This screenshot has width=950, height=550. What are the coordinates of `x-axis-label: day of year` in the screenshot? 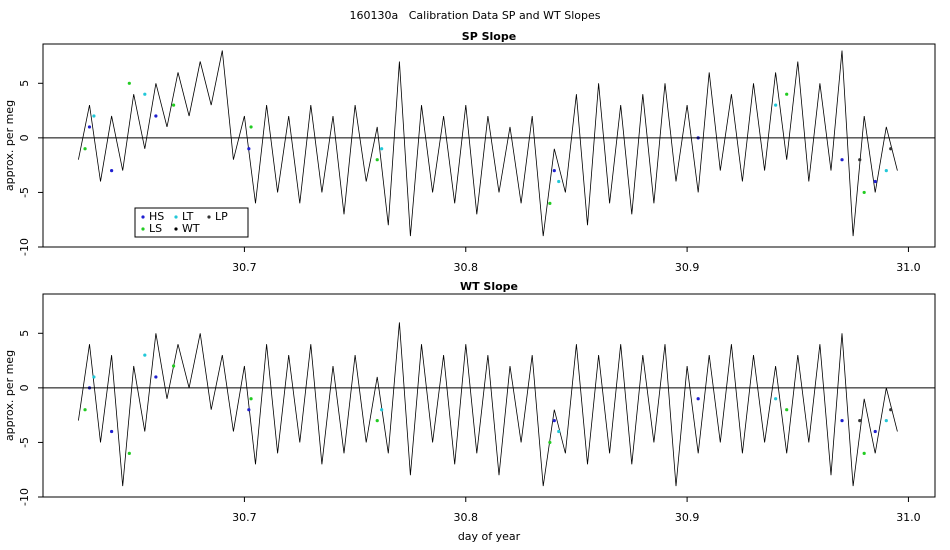 It's located at (489, 536).